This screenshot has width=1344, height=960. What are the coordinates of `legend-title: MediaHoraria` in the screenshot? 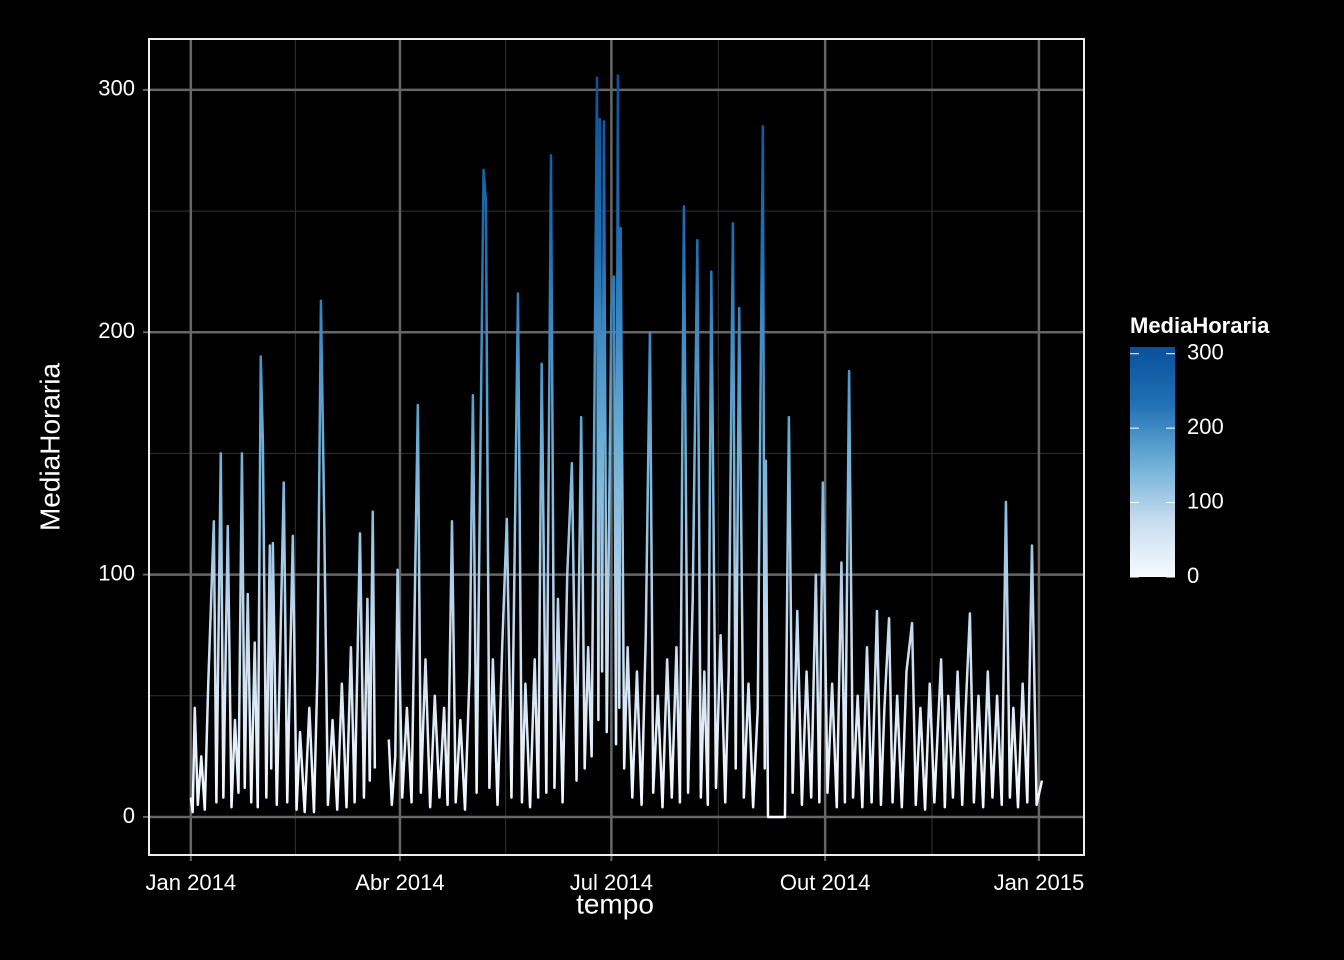 It's located at (1200, 325).